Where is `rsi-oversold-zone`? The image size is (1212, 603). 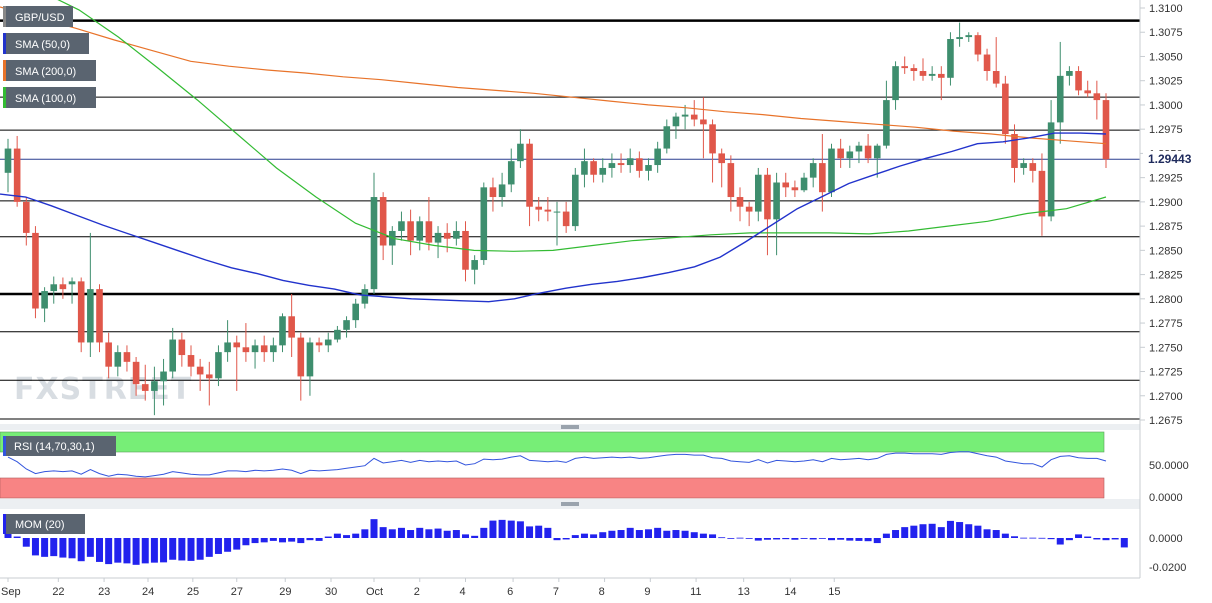 rsi-oversold-zone is located at coordinates (552, 488).